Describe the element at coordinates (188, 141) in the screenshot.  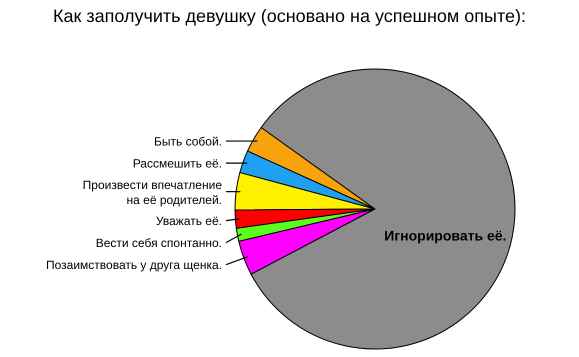
I see `slice-label: Быть собой.` at that location.